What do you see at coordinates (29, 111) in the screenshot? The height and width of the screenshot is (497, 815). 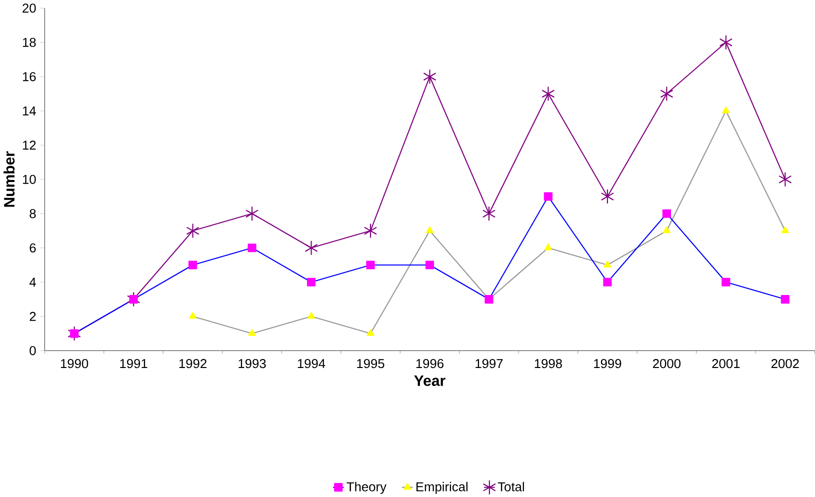 I see `y-tick-label: 14` at bounding box center [29, 111].